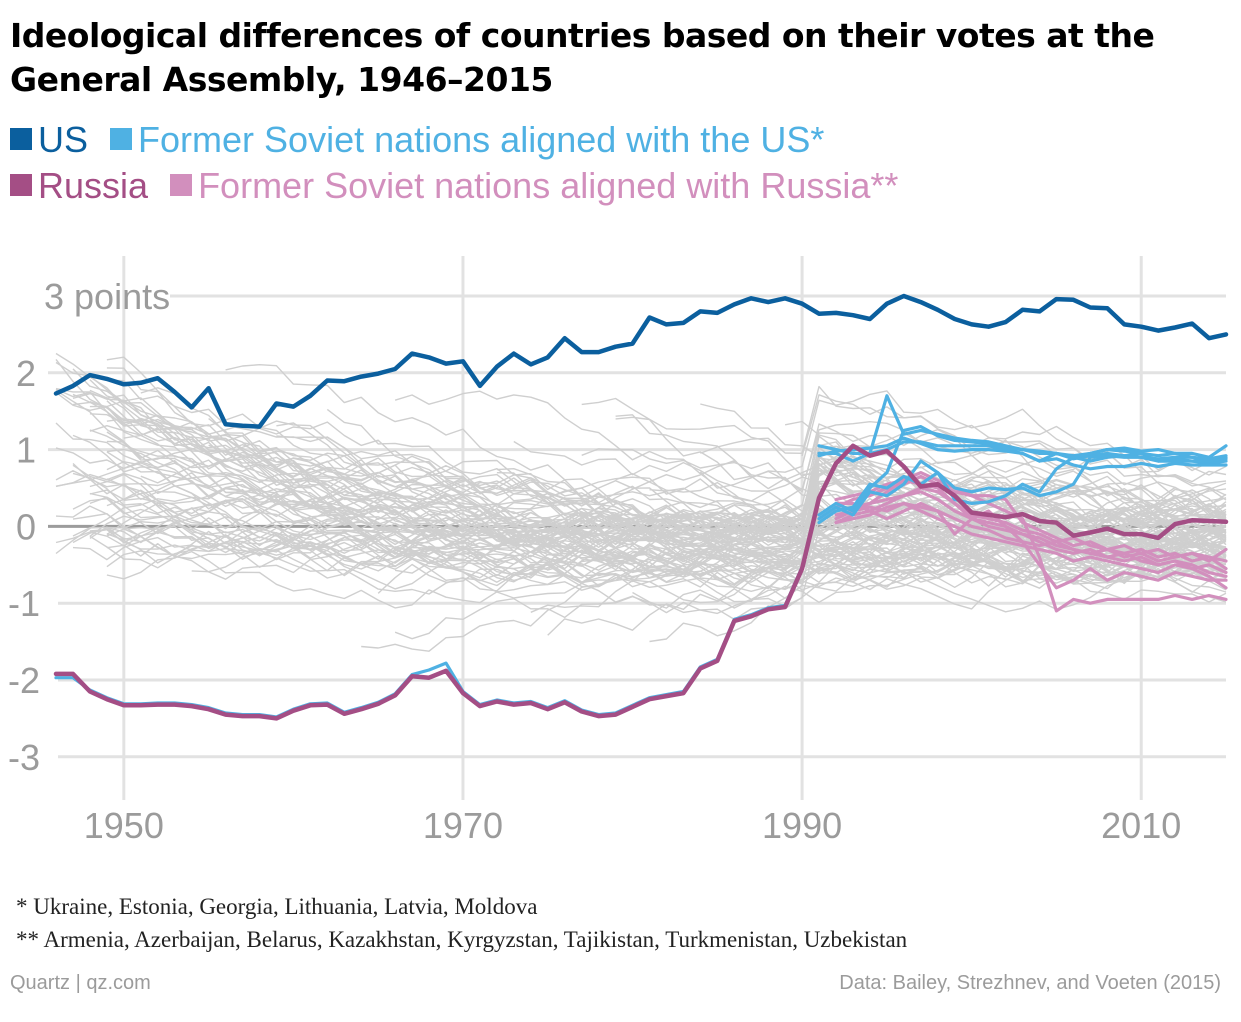  Describe the element at coordinates (26, 526) in the screenshot. I see `y-tick-label: 0` at that location.